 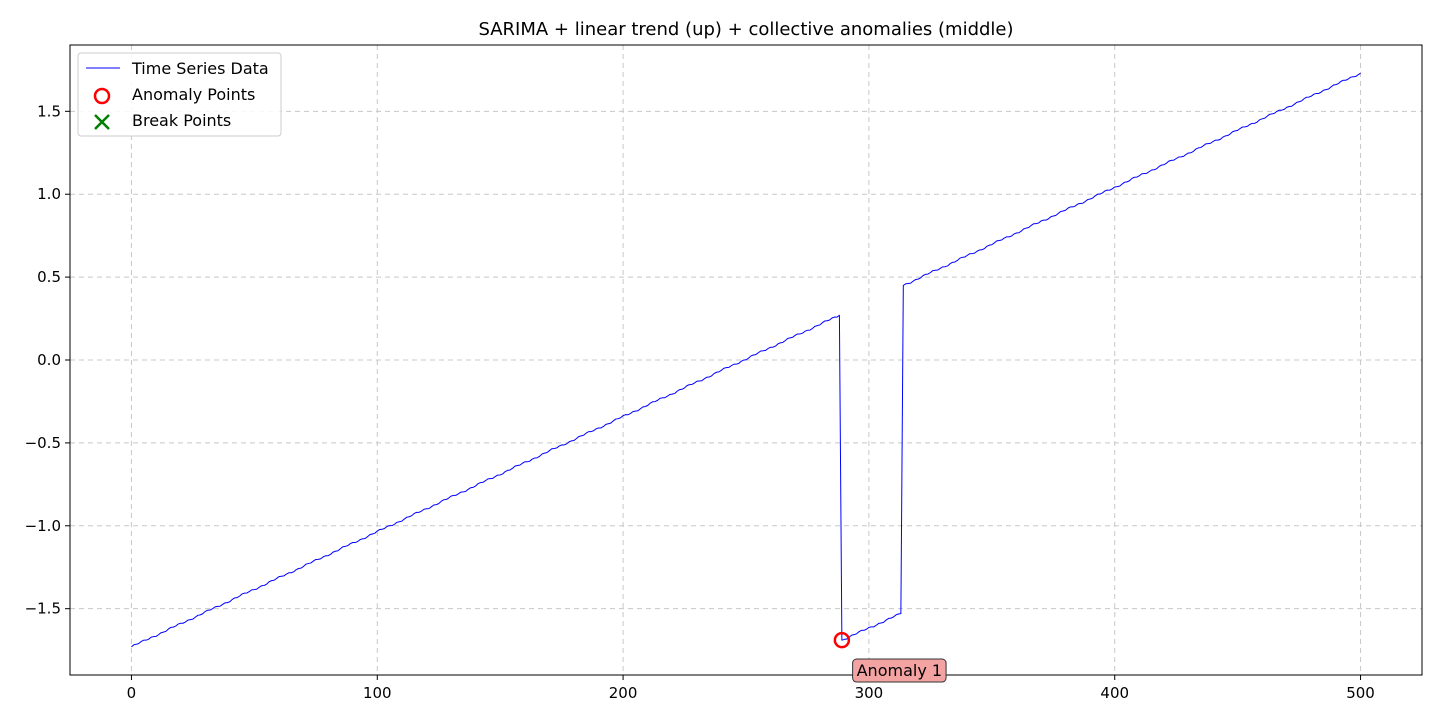 What do you see at coordinates (43, 443) in the screenshot?
I see `y-tick-label: −0.5` at bounding box center [43, 443].